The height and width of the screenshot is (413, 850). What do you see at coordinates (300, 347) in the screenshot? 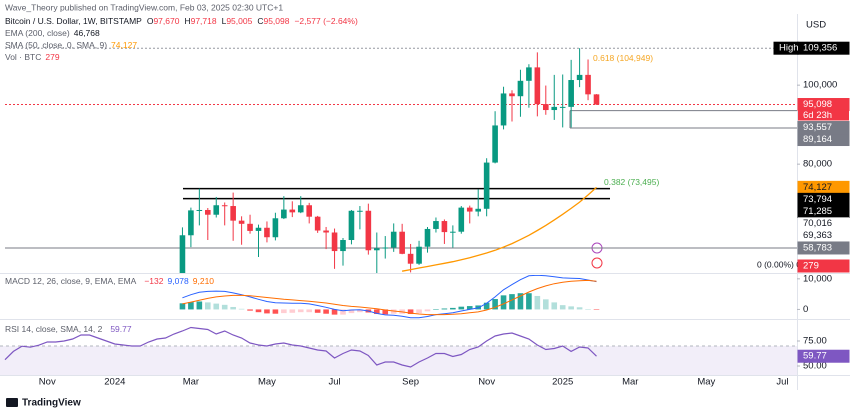
I see `rsi-line` at bounding box center [300, 347].